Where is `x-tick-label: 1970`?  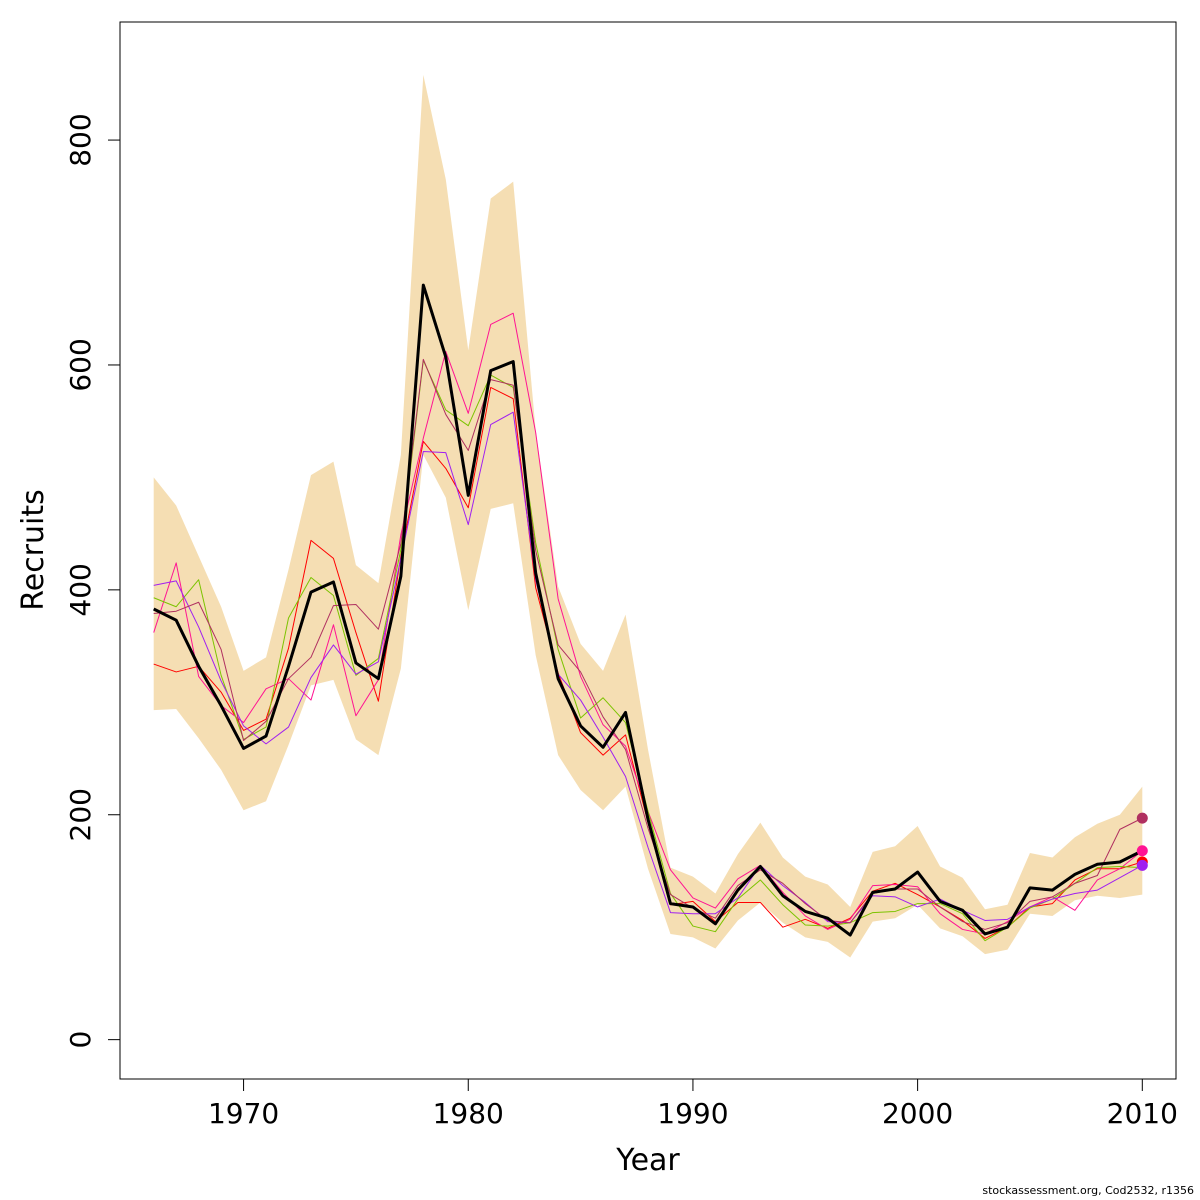 x-tick-label: 1970 is located at coordinates (243, 1113).